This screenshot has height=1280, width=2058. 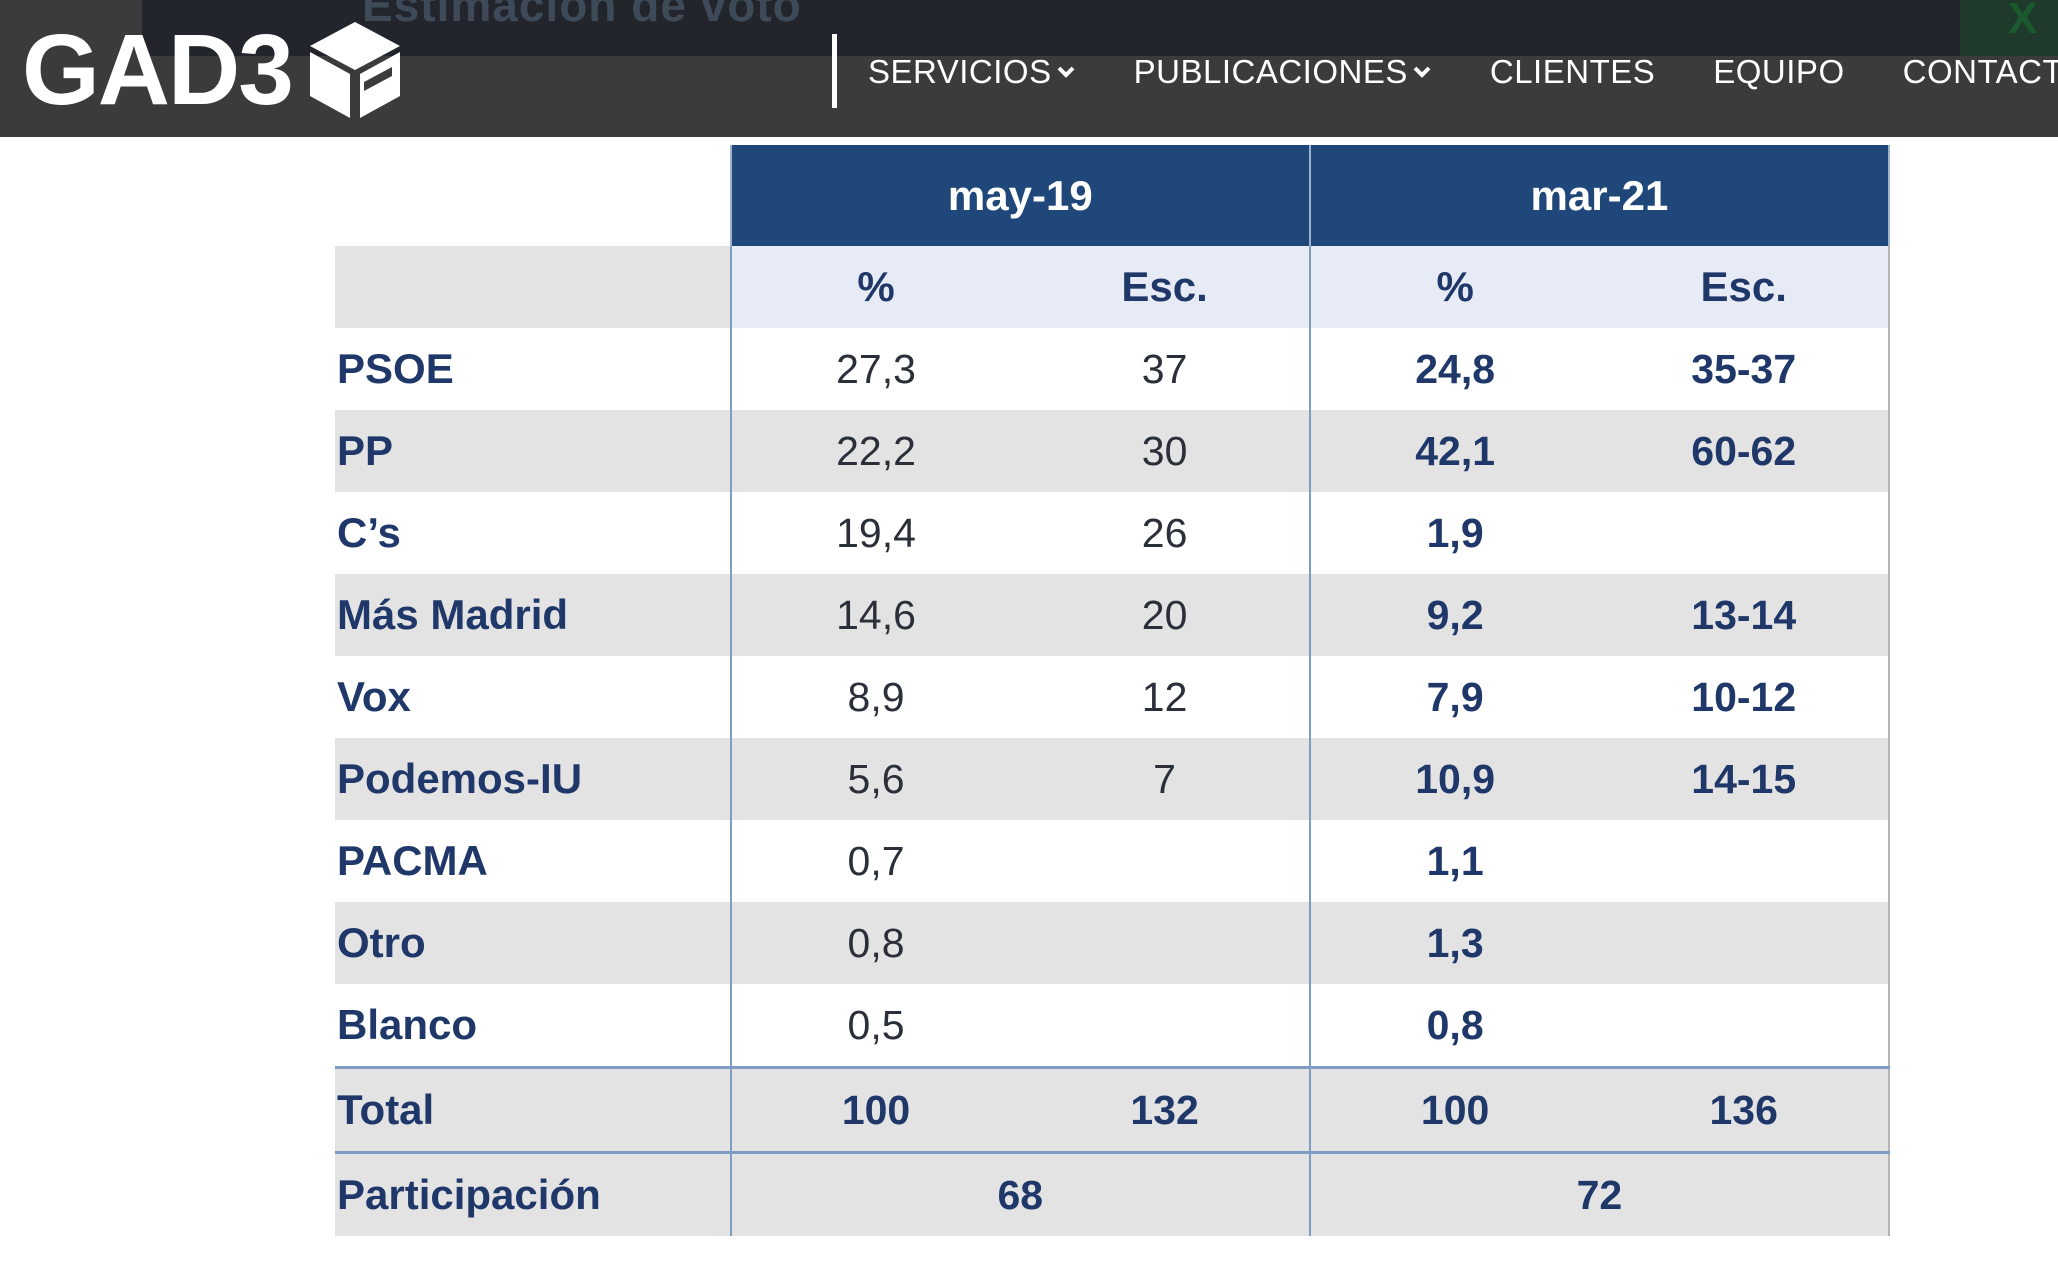 I want to click on nav-item-equipo: EQUIPO, so click(x=1778, y=72).